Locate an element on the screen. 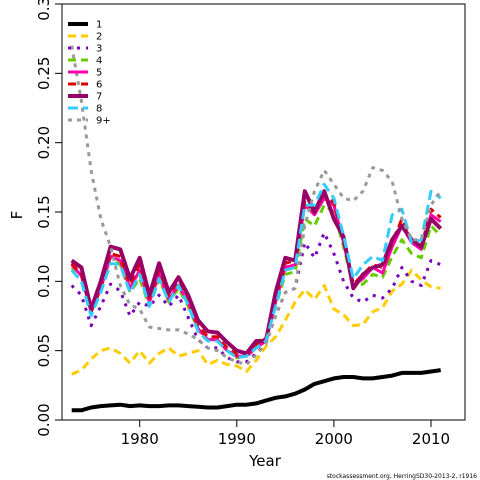  y-tick-label: 0.10 is located at coordinates (44, 281).